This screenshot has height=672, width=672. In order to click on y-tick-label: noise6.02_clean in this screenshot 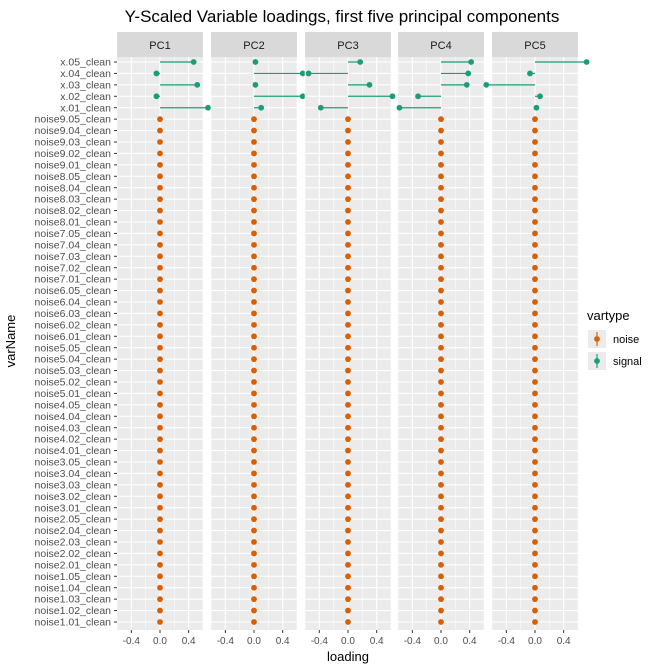, I will do `click(73, 325)`.